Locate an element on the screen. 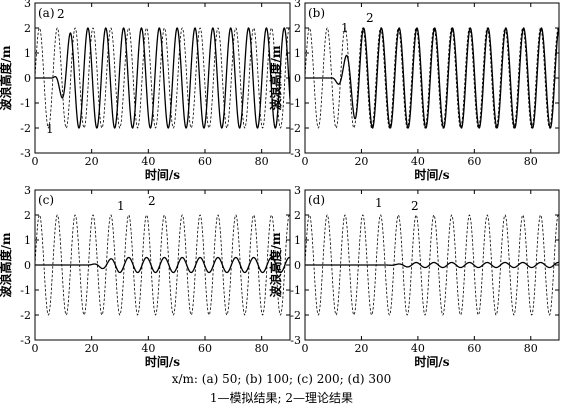 This screenshot has width=563, height=407. panel-label: (c) is located at coordinates (46, 200).